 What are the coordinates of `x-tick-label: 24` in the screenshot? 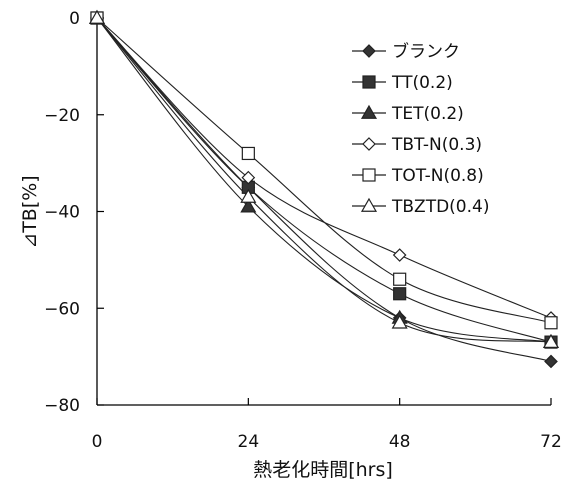 It's located at (249, 442).